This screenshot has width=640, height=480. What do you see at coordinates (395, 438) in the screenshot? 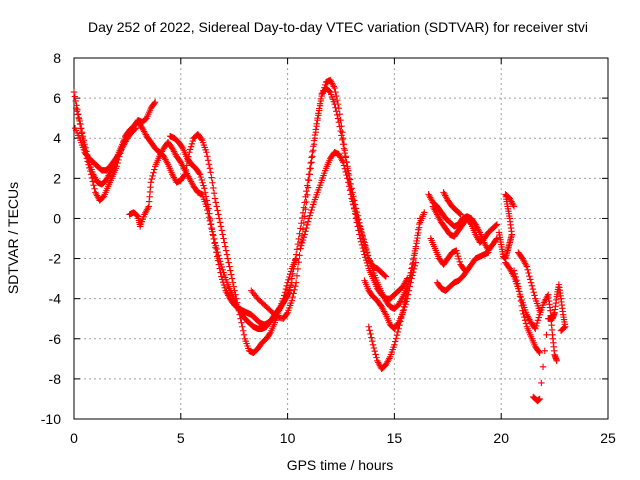
I see `x-tick-label: 15` at bounding box center [395, 438].